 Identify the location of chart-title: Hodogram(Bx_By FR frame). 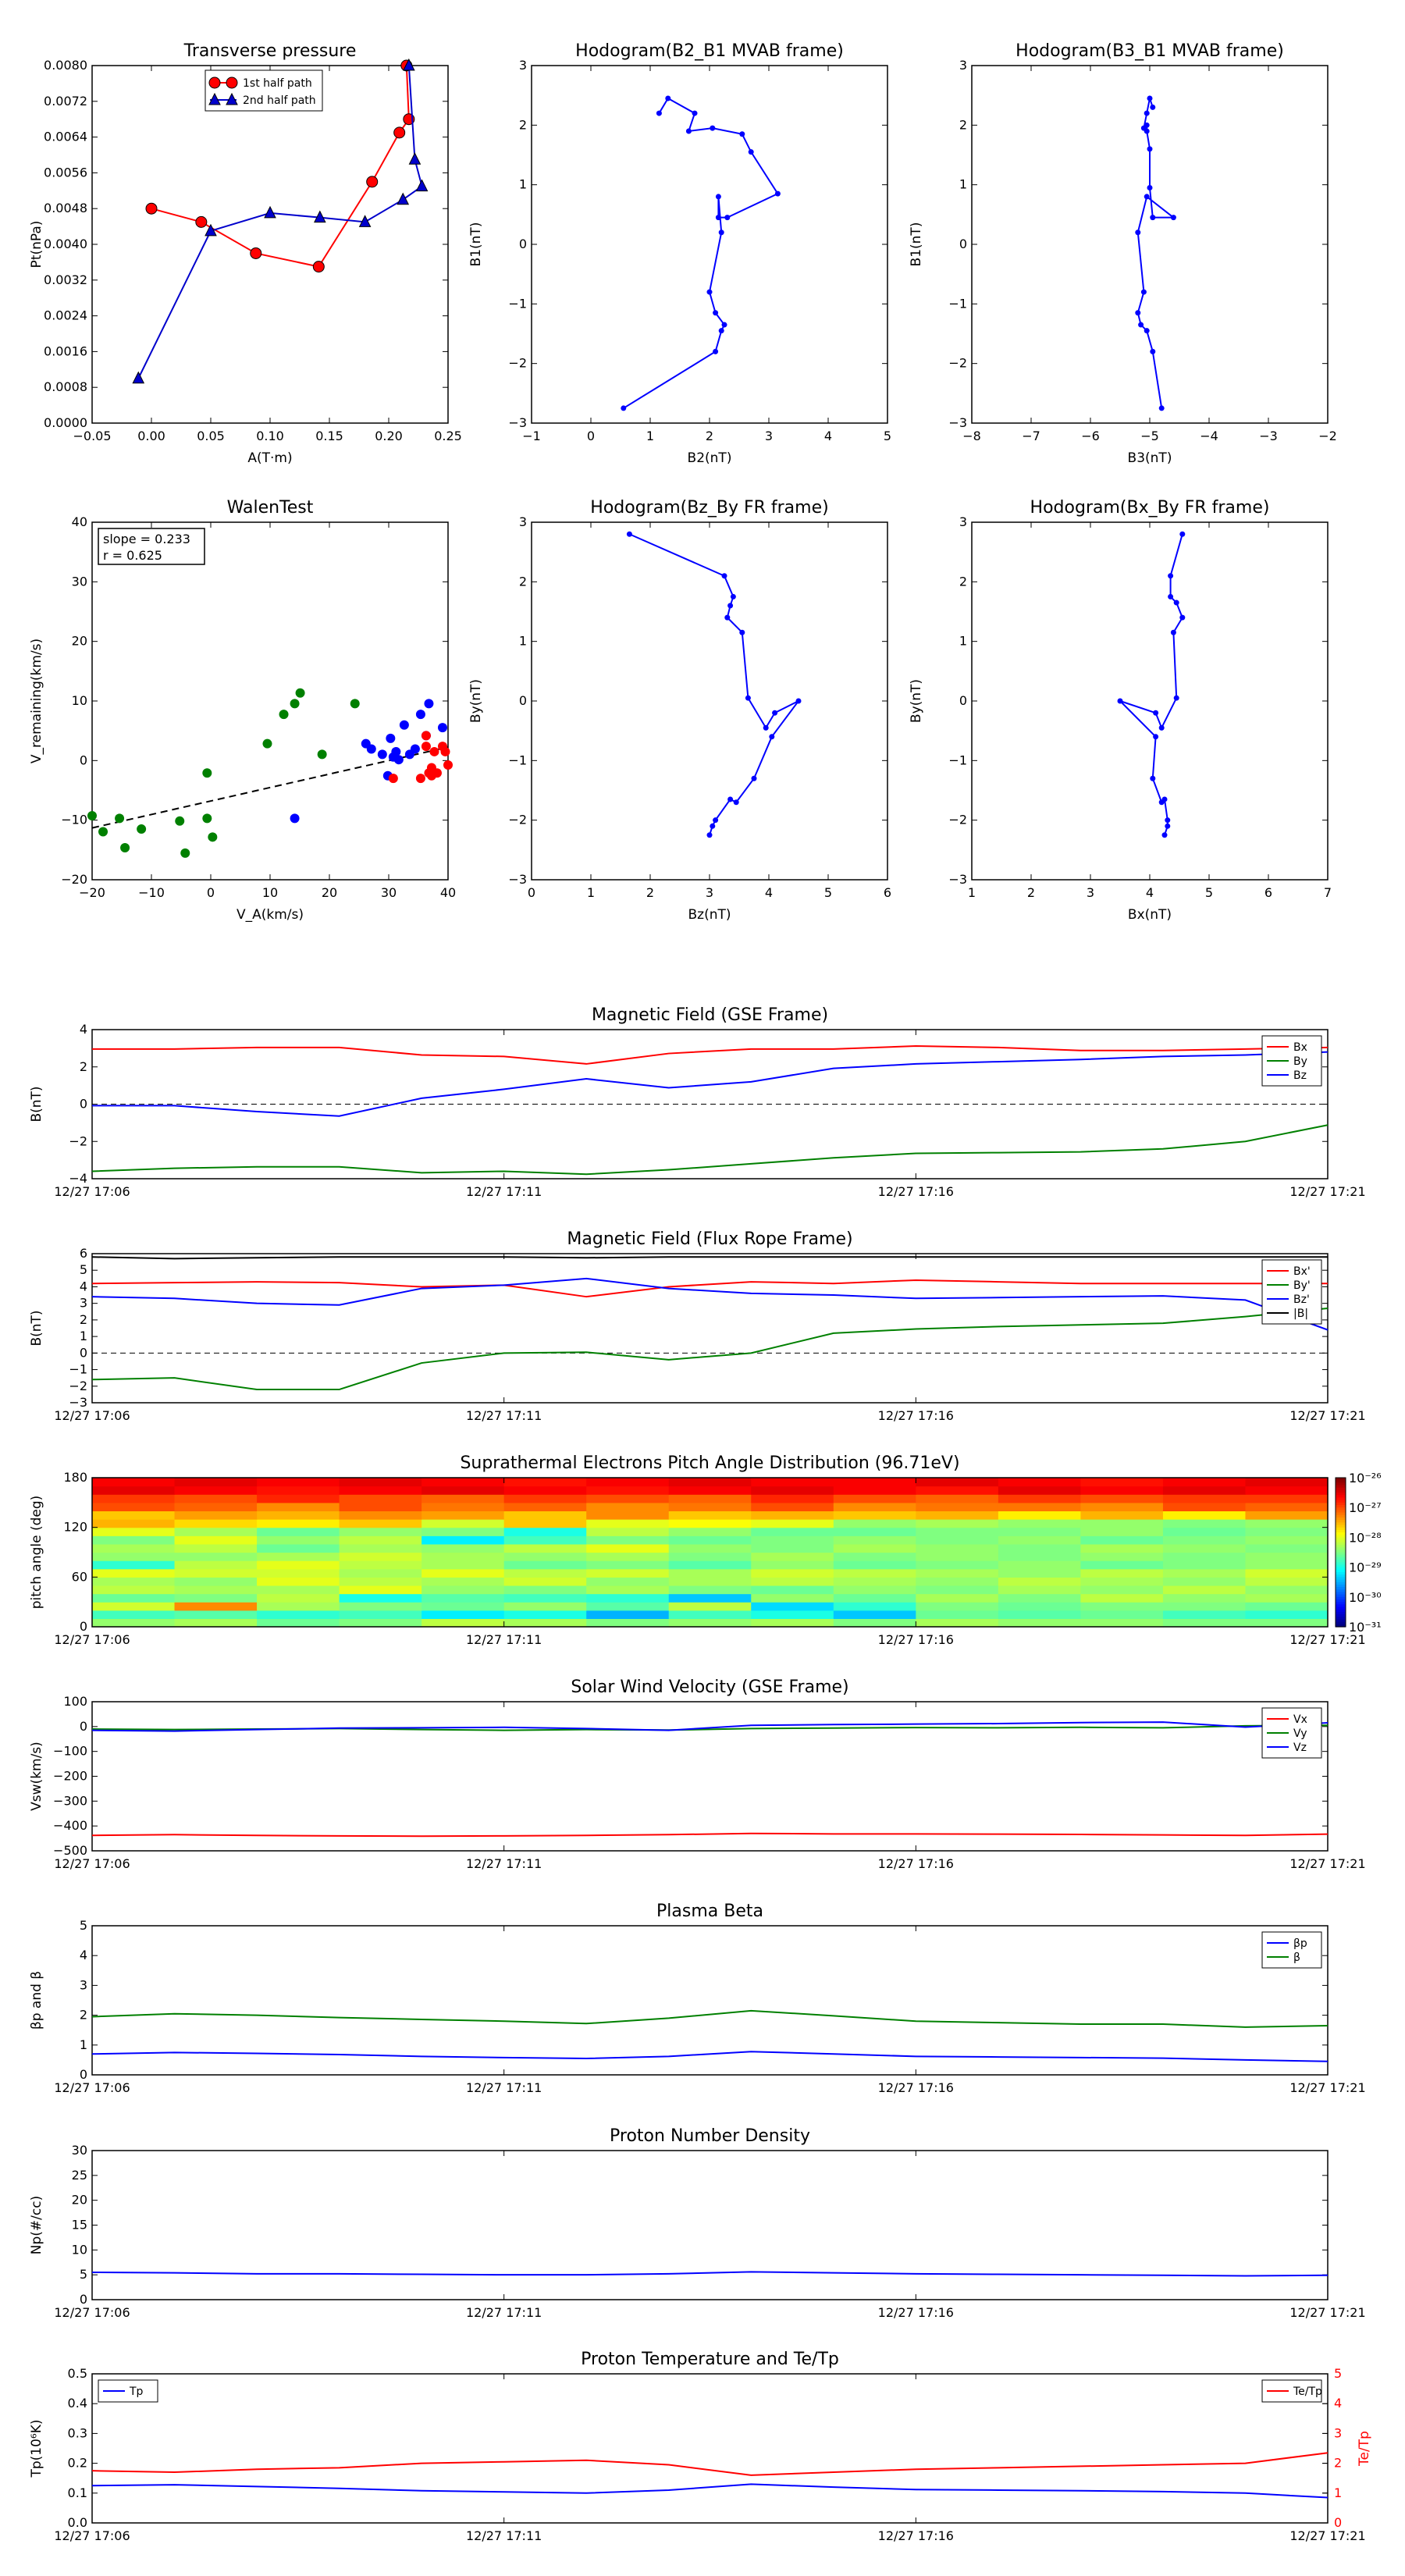
(1150, 508).